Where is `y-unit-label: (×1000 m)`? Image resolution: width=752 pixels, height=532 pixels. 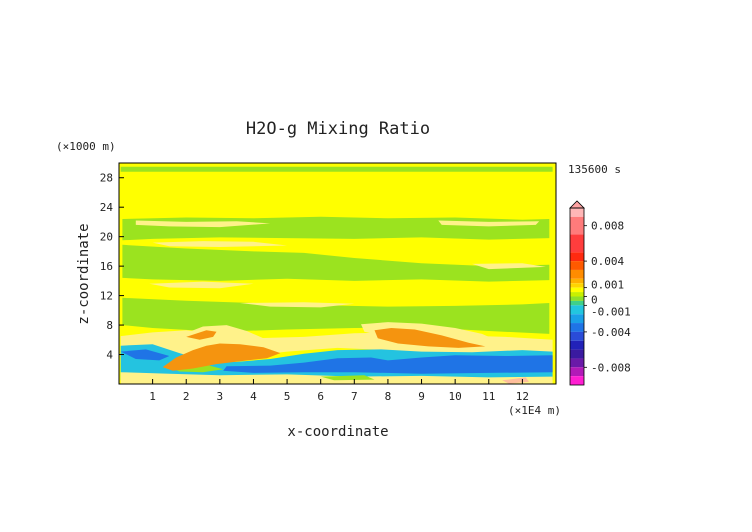 y-unit-label: (×1000 m) is located at coordinates (86, 146).